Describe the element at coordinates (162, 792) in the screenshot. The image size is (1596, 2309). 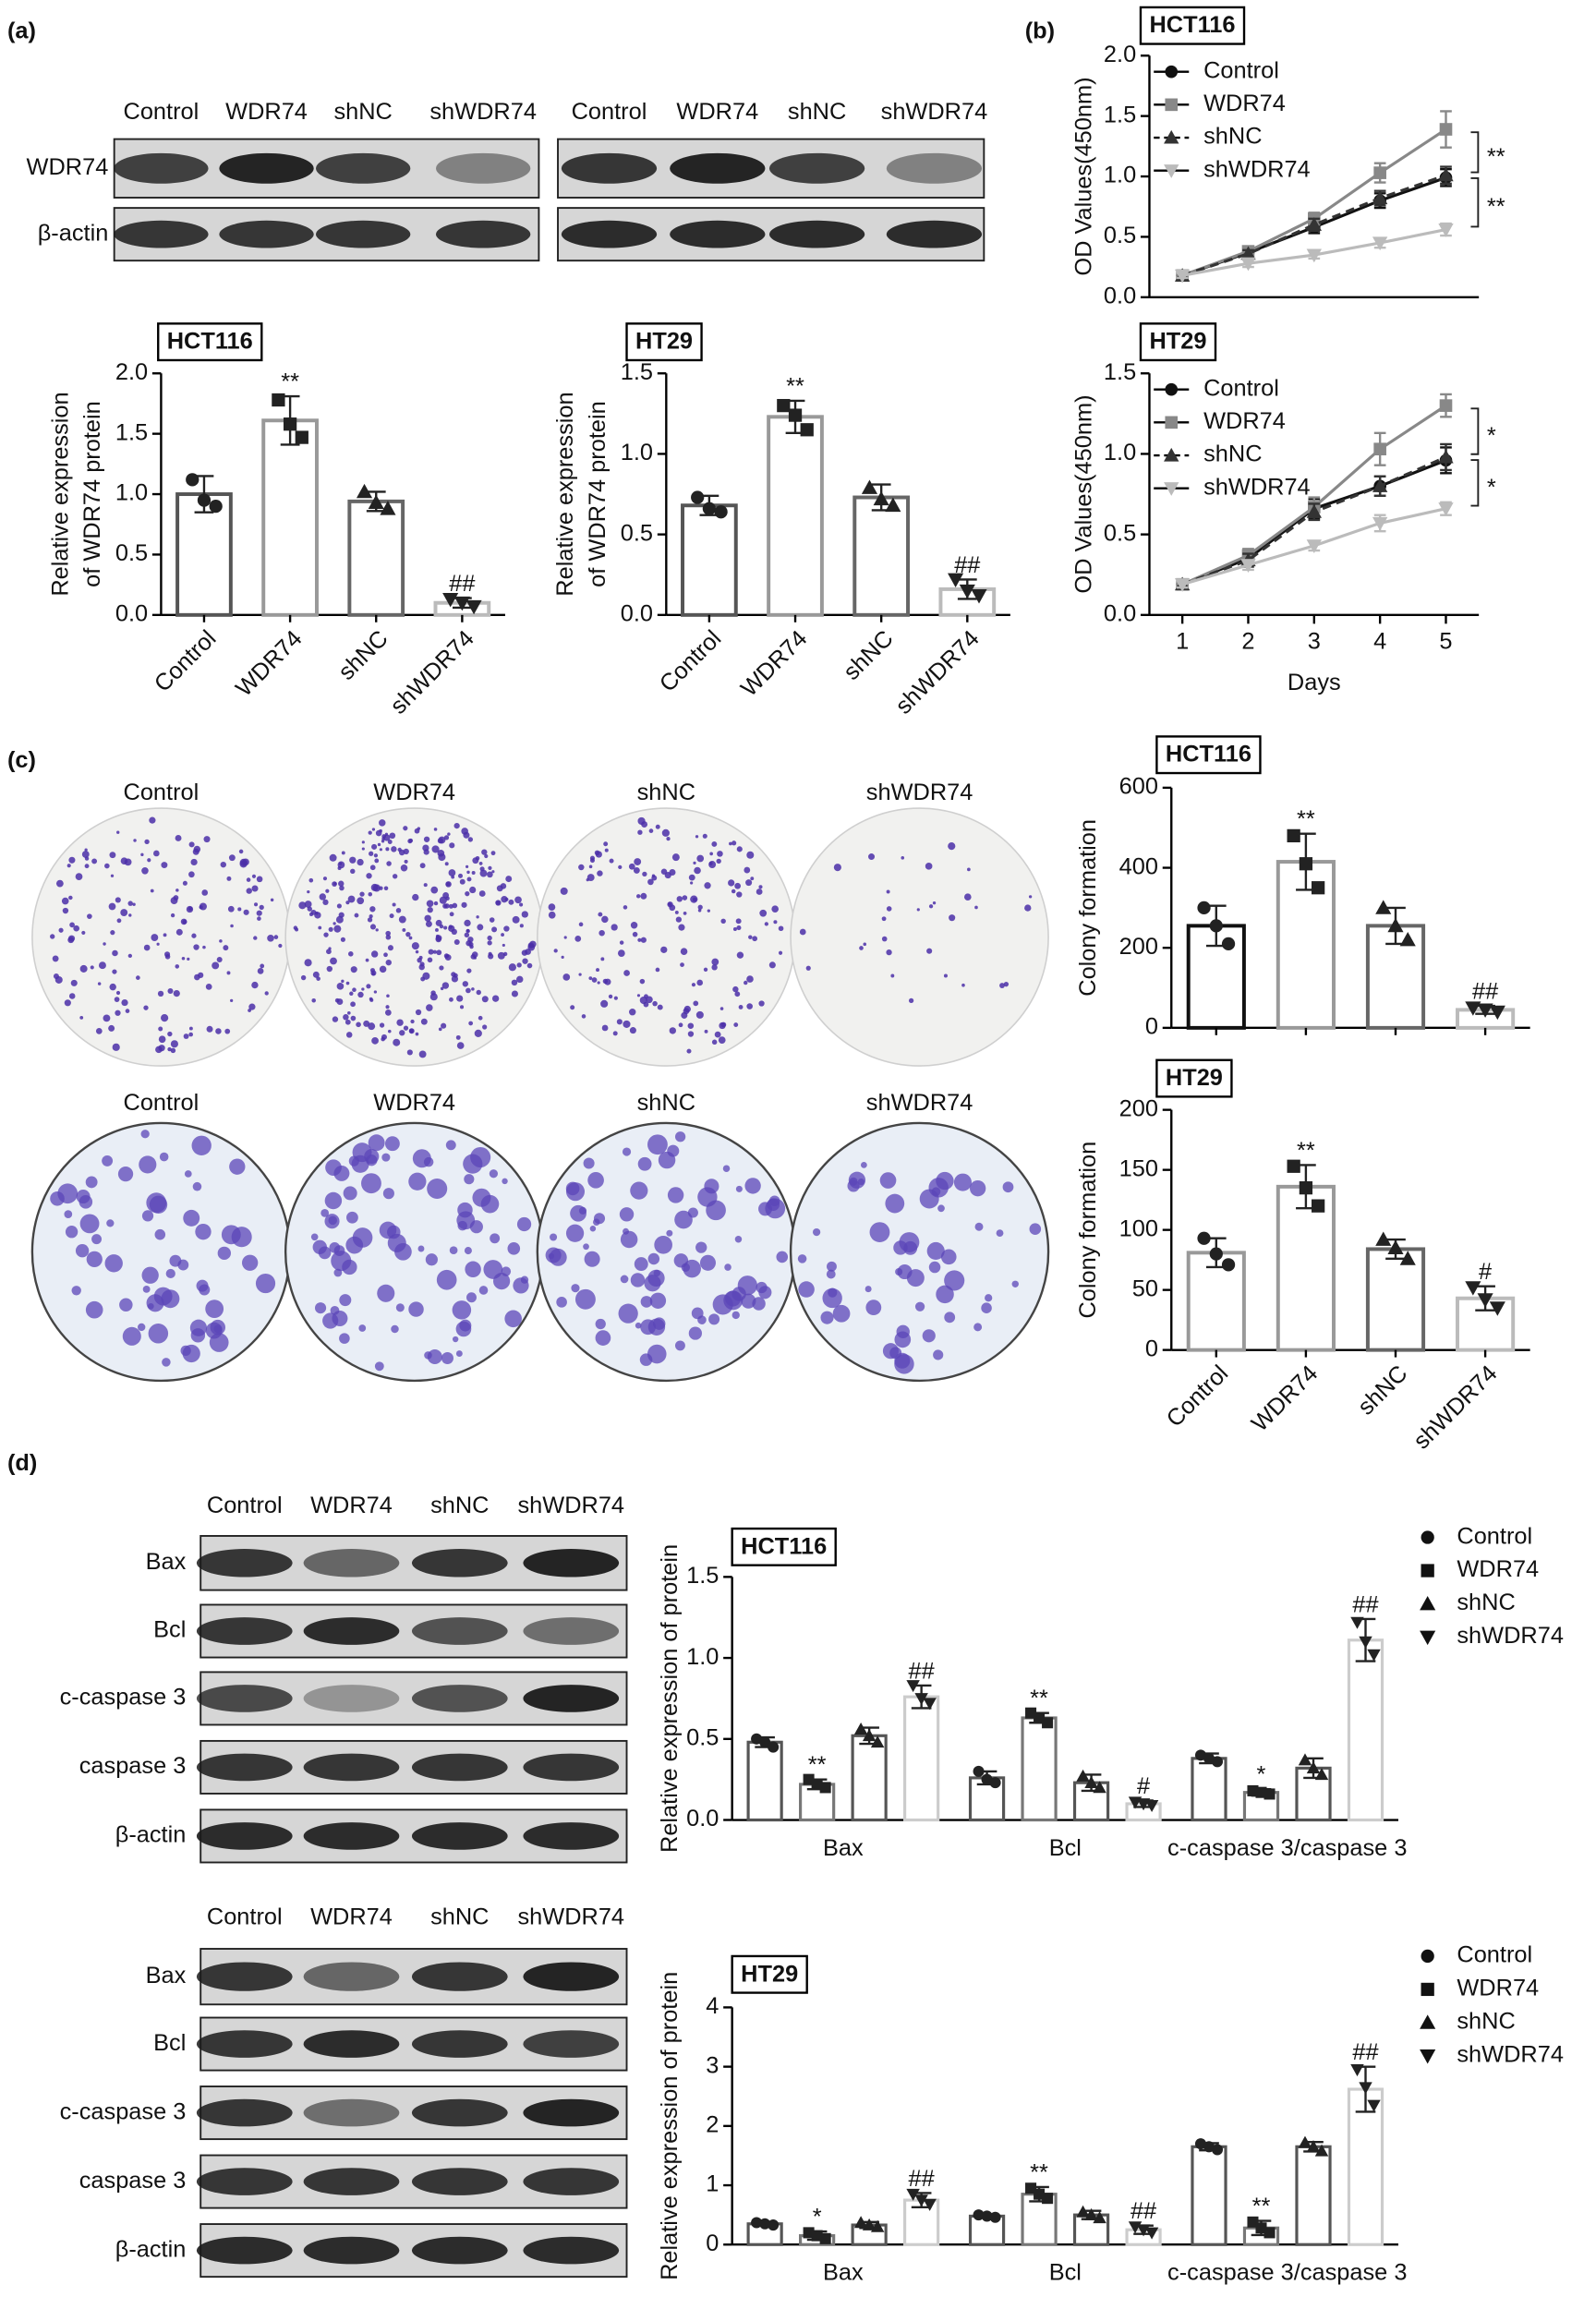
I see `dish-label: Control` at that location.